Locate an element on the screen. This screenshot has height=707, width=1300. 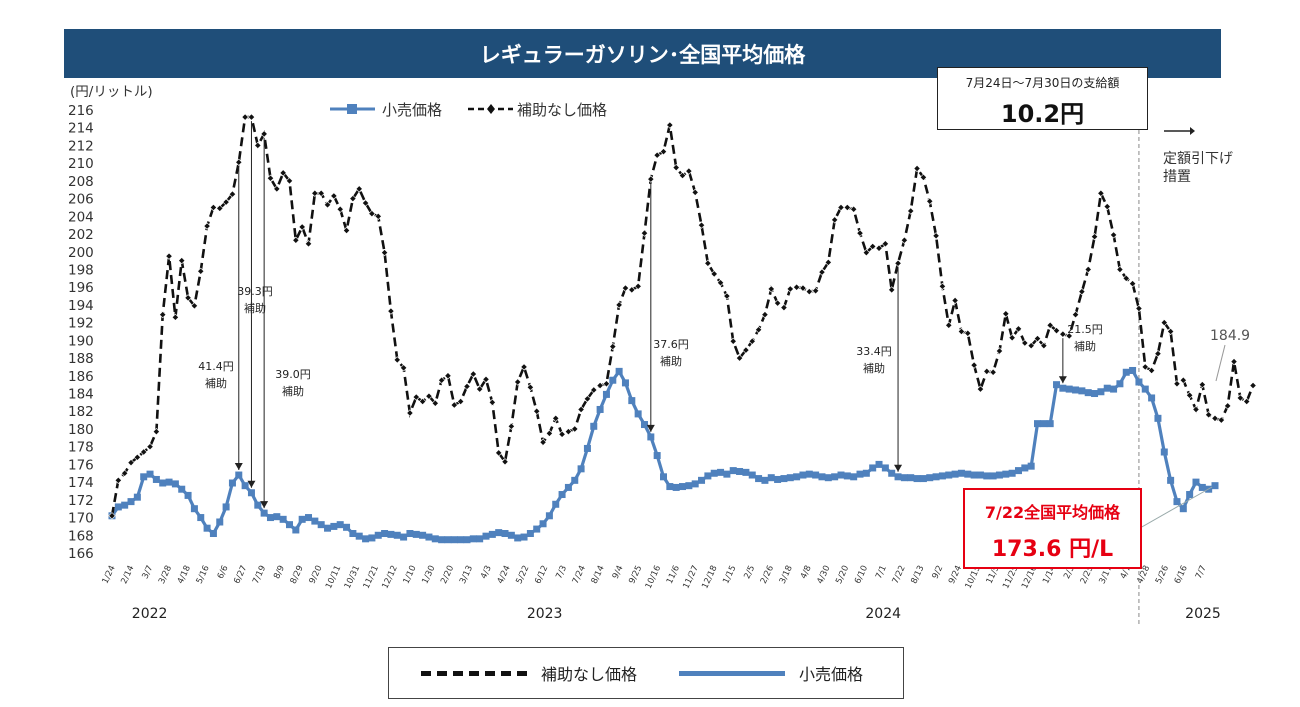
latest-price-box: 7/22全国平均価格 173.6 円/L is located at coordinates (1052, 528).